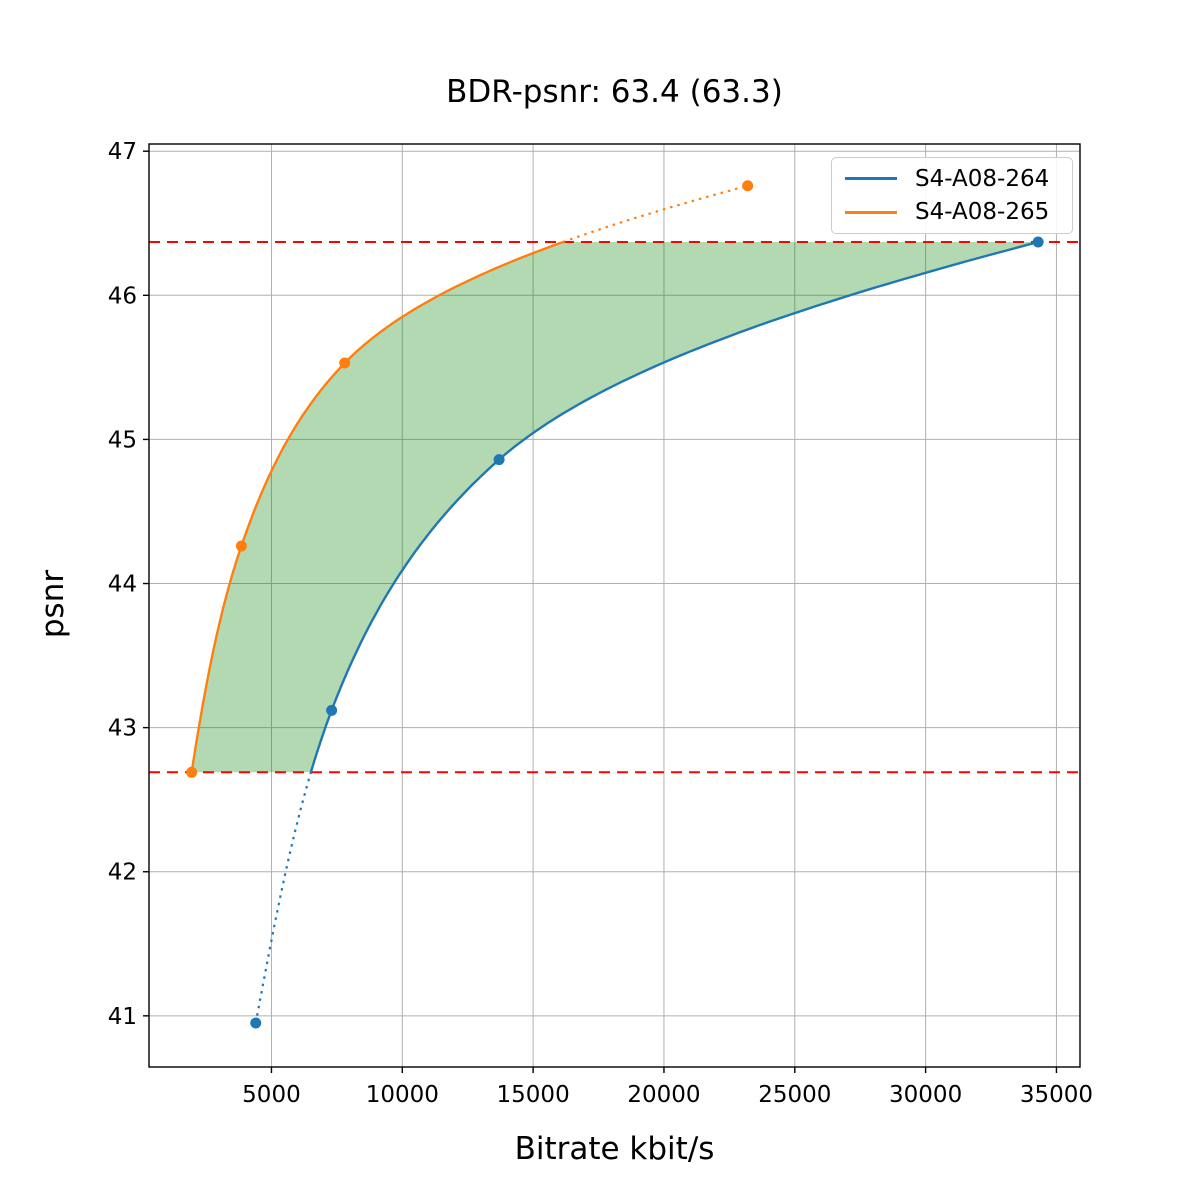 The width and height of the screenshot is (1200, 1200). What do you see at coordinates (925, 1095) in the screenshot?
I see `x-tick-label: 30000` at bounding box center [925, 1095].